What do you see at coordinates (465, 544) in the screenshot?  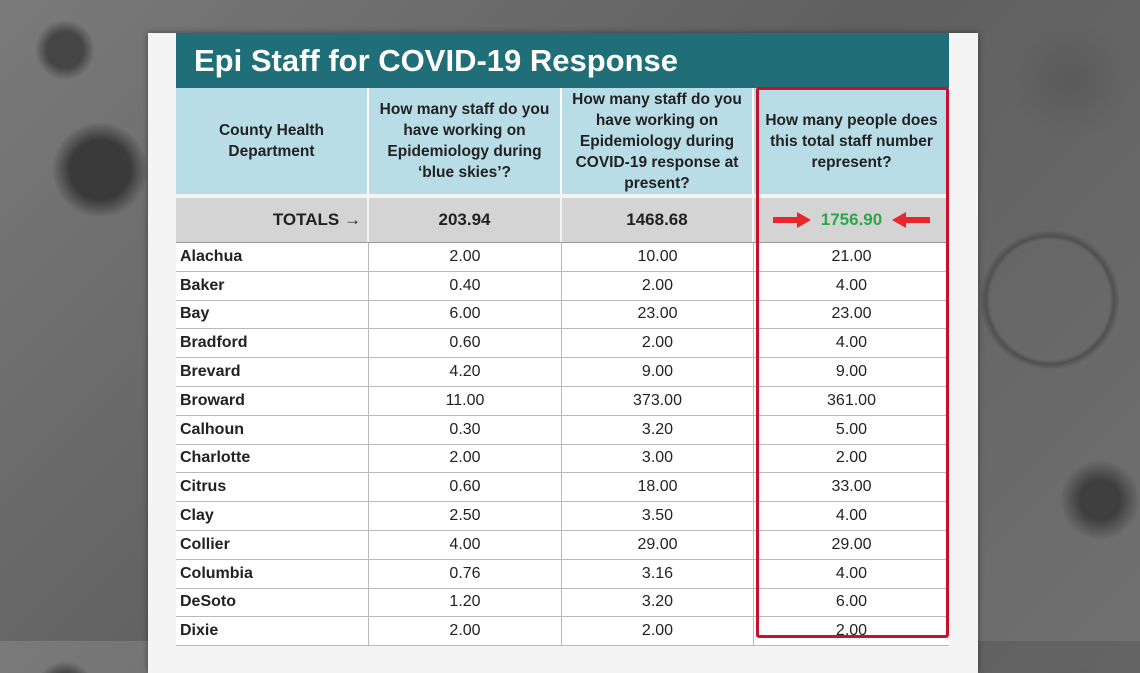 I see `blue-skies-value: 4.00` at bounding box center [465, 544].